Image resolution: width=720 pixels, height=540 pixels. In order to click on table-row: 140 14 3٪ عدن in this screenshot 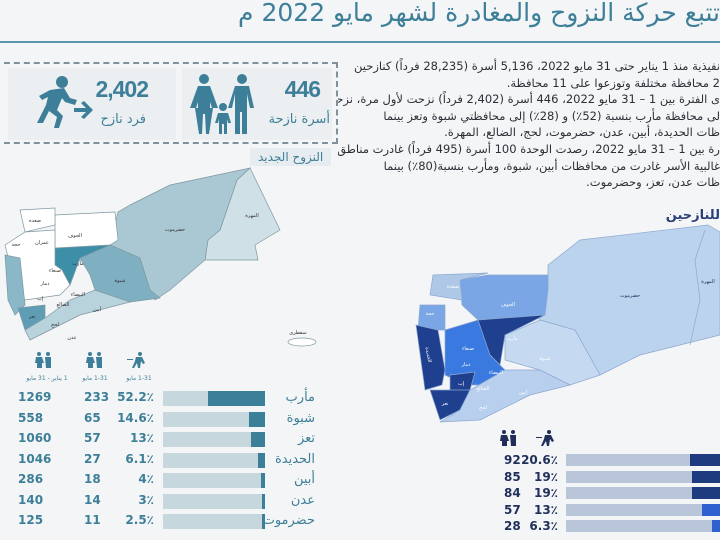, I will do `click(165, 501)`.